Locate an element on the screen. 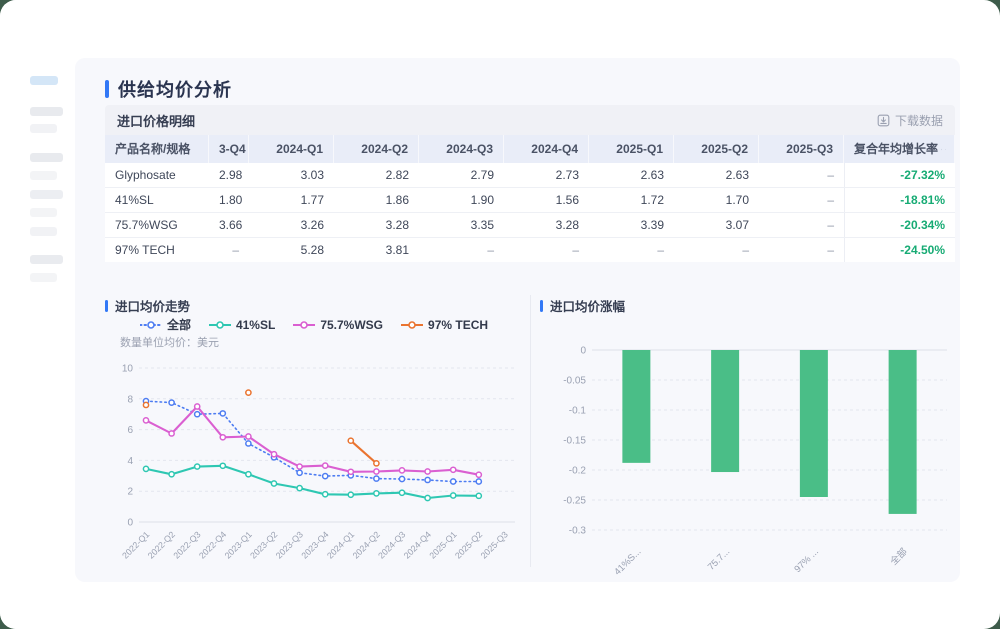 The height and width of the screenshot is (629, 1000). y-grid: 0 -0.05 -0.1 -0.15 -0.2 -0.25 -0.3 is located at coordinates (755, 441).